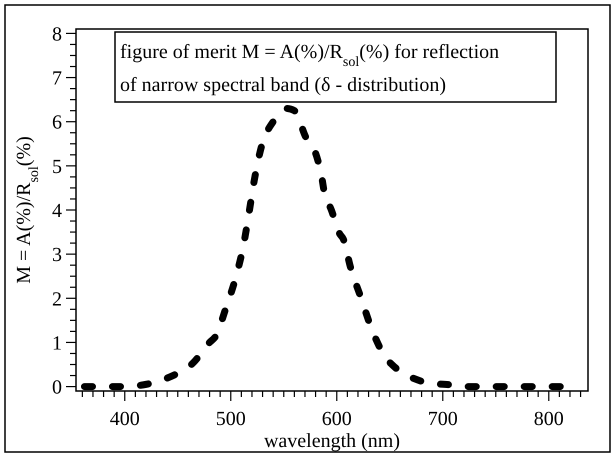 This screenshot has height=457, width=615. What do you see at coordinates (57, 343) in the screenshot?
I see `y-tick-label: 1` at bounding box center [57, 343].